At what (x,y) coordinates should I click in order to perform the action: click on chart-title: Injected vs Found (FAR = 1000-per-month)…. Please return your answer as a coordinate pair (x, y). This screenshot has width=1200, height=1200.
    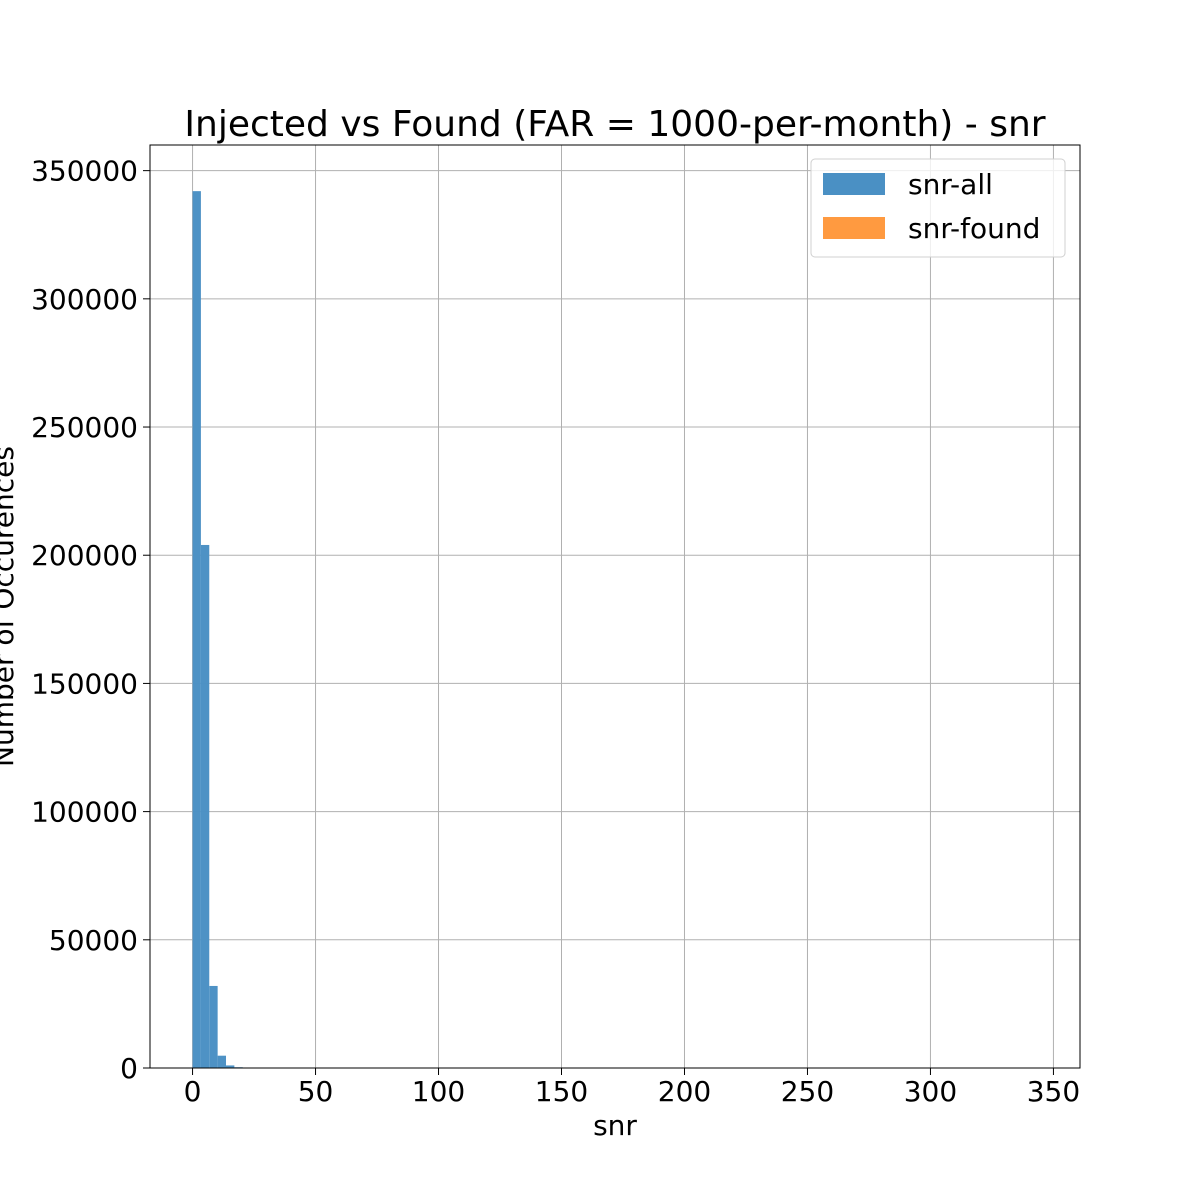
    Looking at the image, I should click on (614, 124).